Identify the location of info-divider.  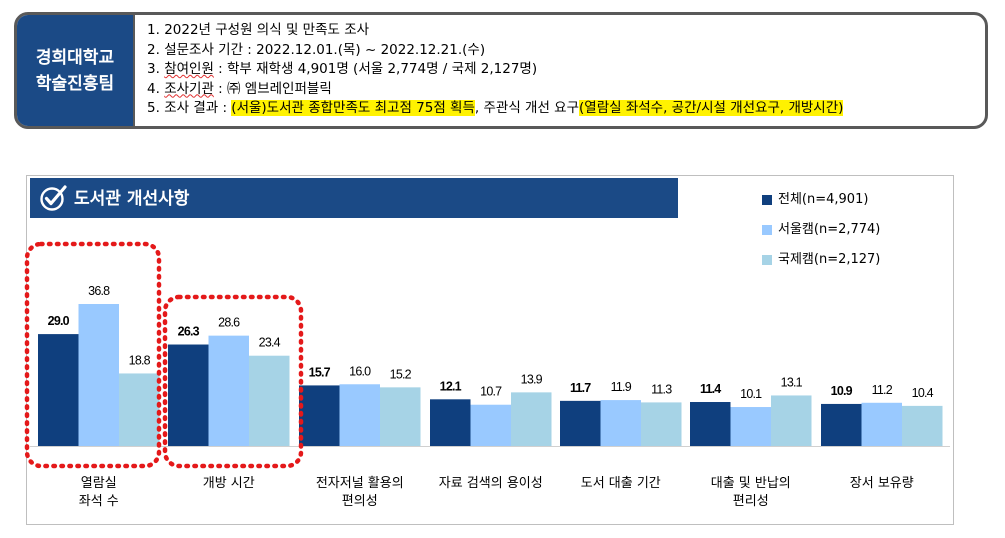
(134, 70).